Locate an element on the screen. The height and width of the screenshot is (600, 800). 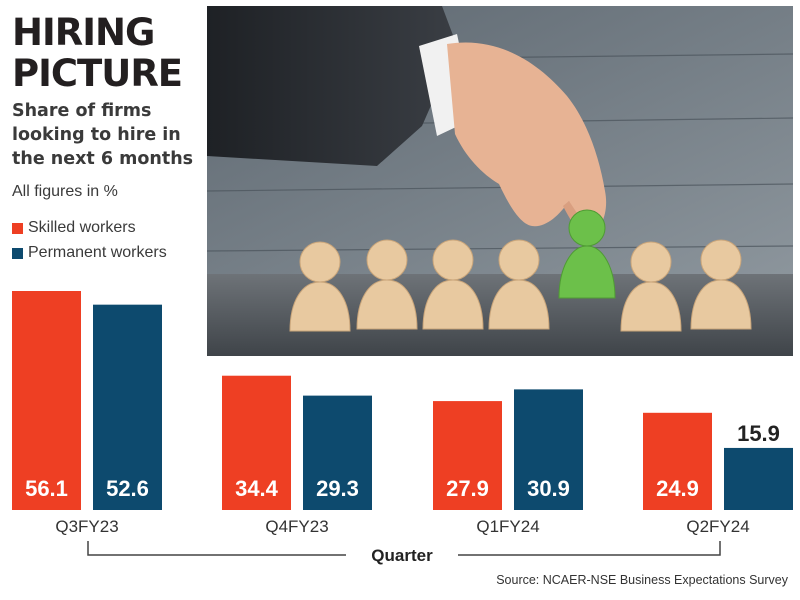
legend-label-skilled: Skilled workers is located at coordinates (82, 227).